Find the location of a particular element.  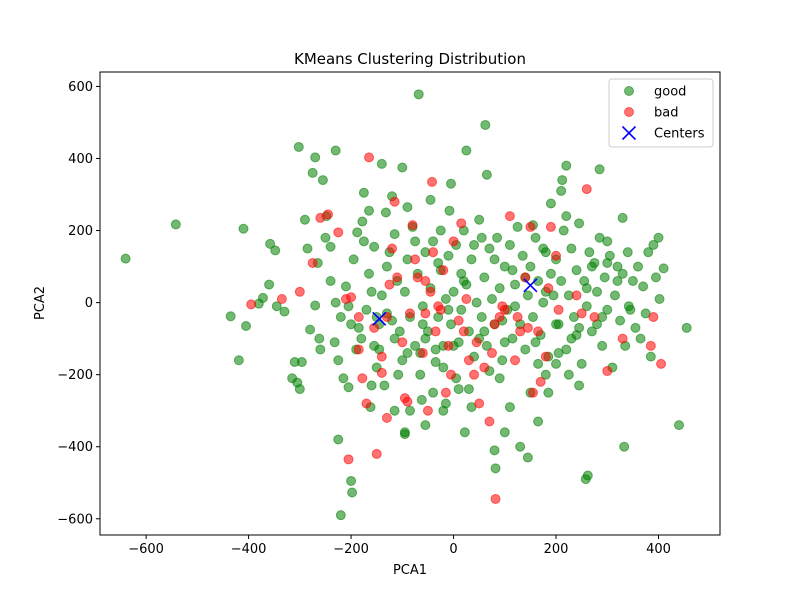

legend-item-bad: bad is located at coordinates (651, 113).